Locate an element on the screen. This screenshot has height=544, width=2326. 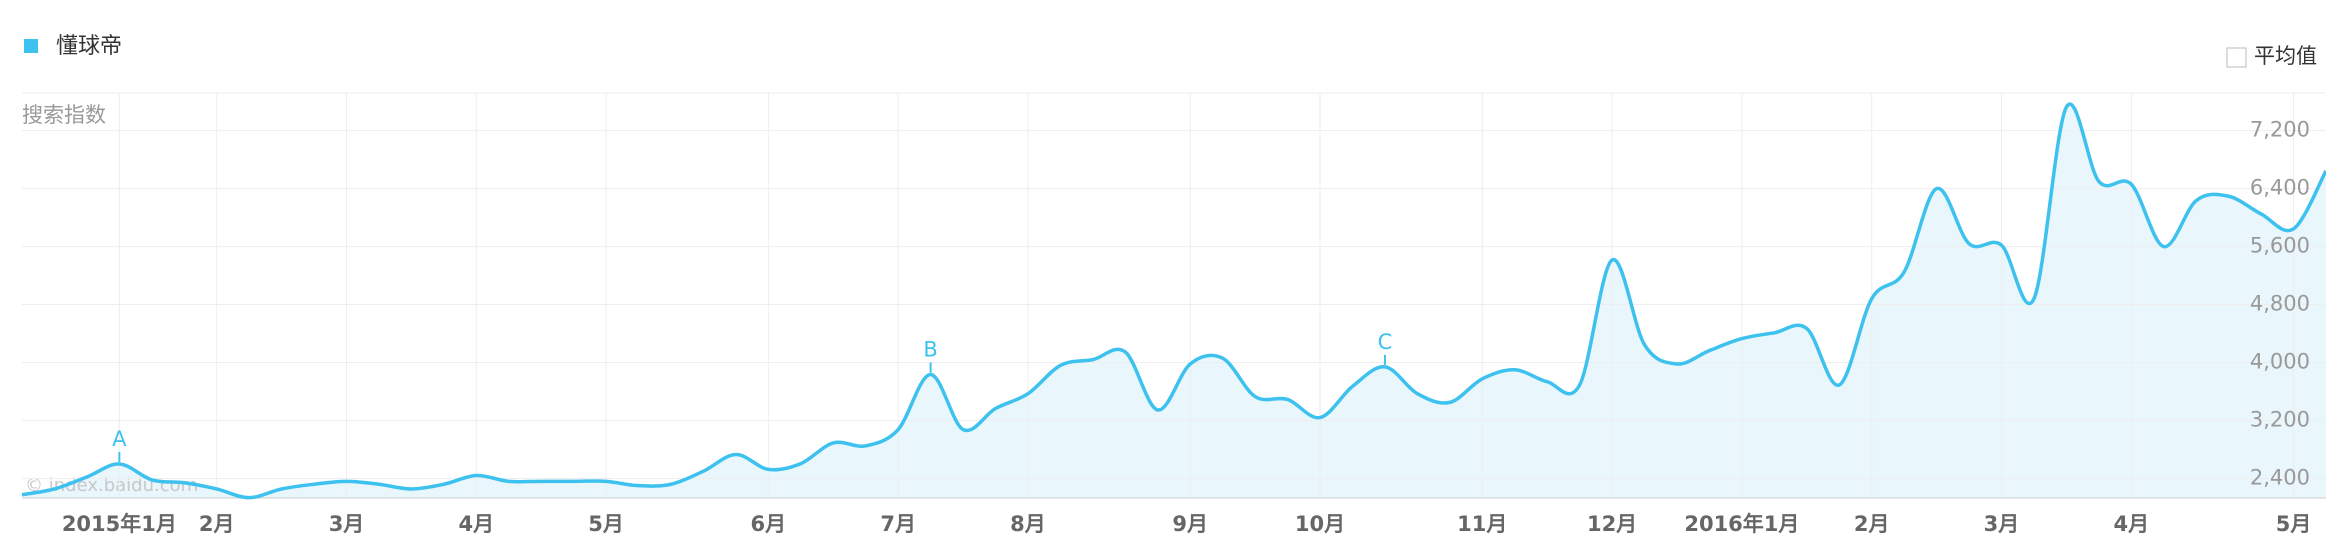
y-tick-label: 4,000 is located at coordinates (2280, 362).